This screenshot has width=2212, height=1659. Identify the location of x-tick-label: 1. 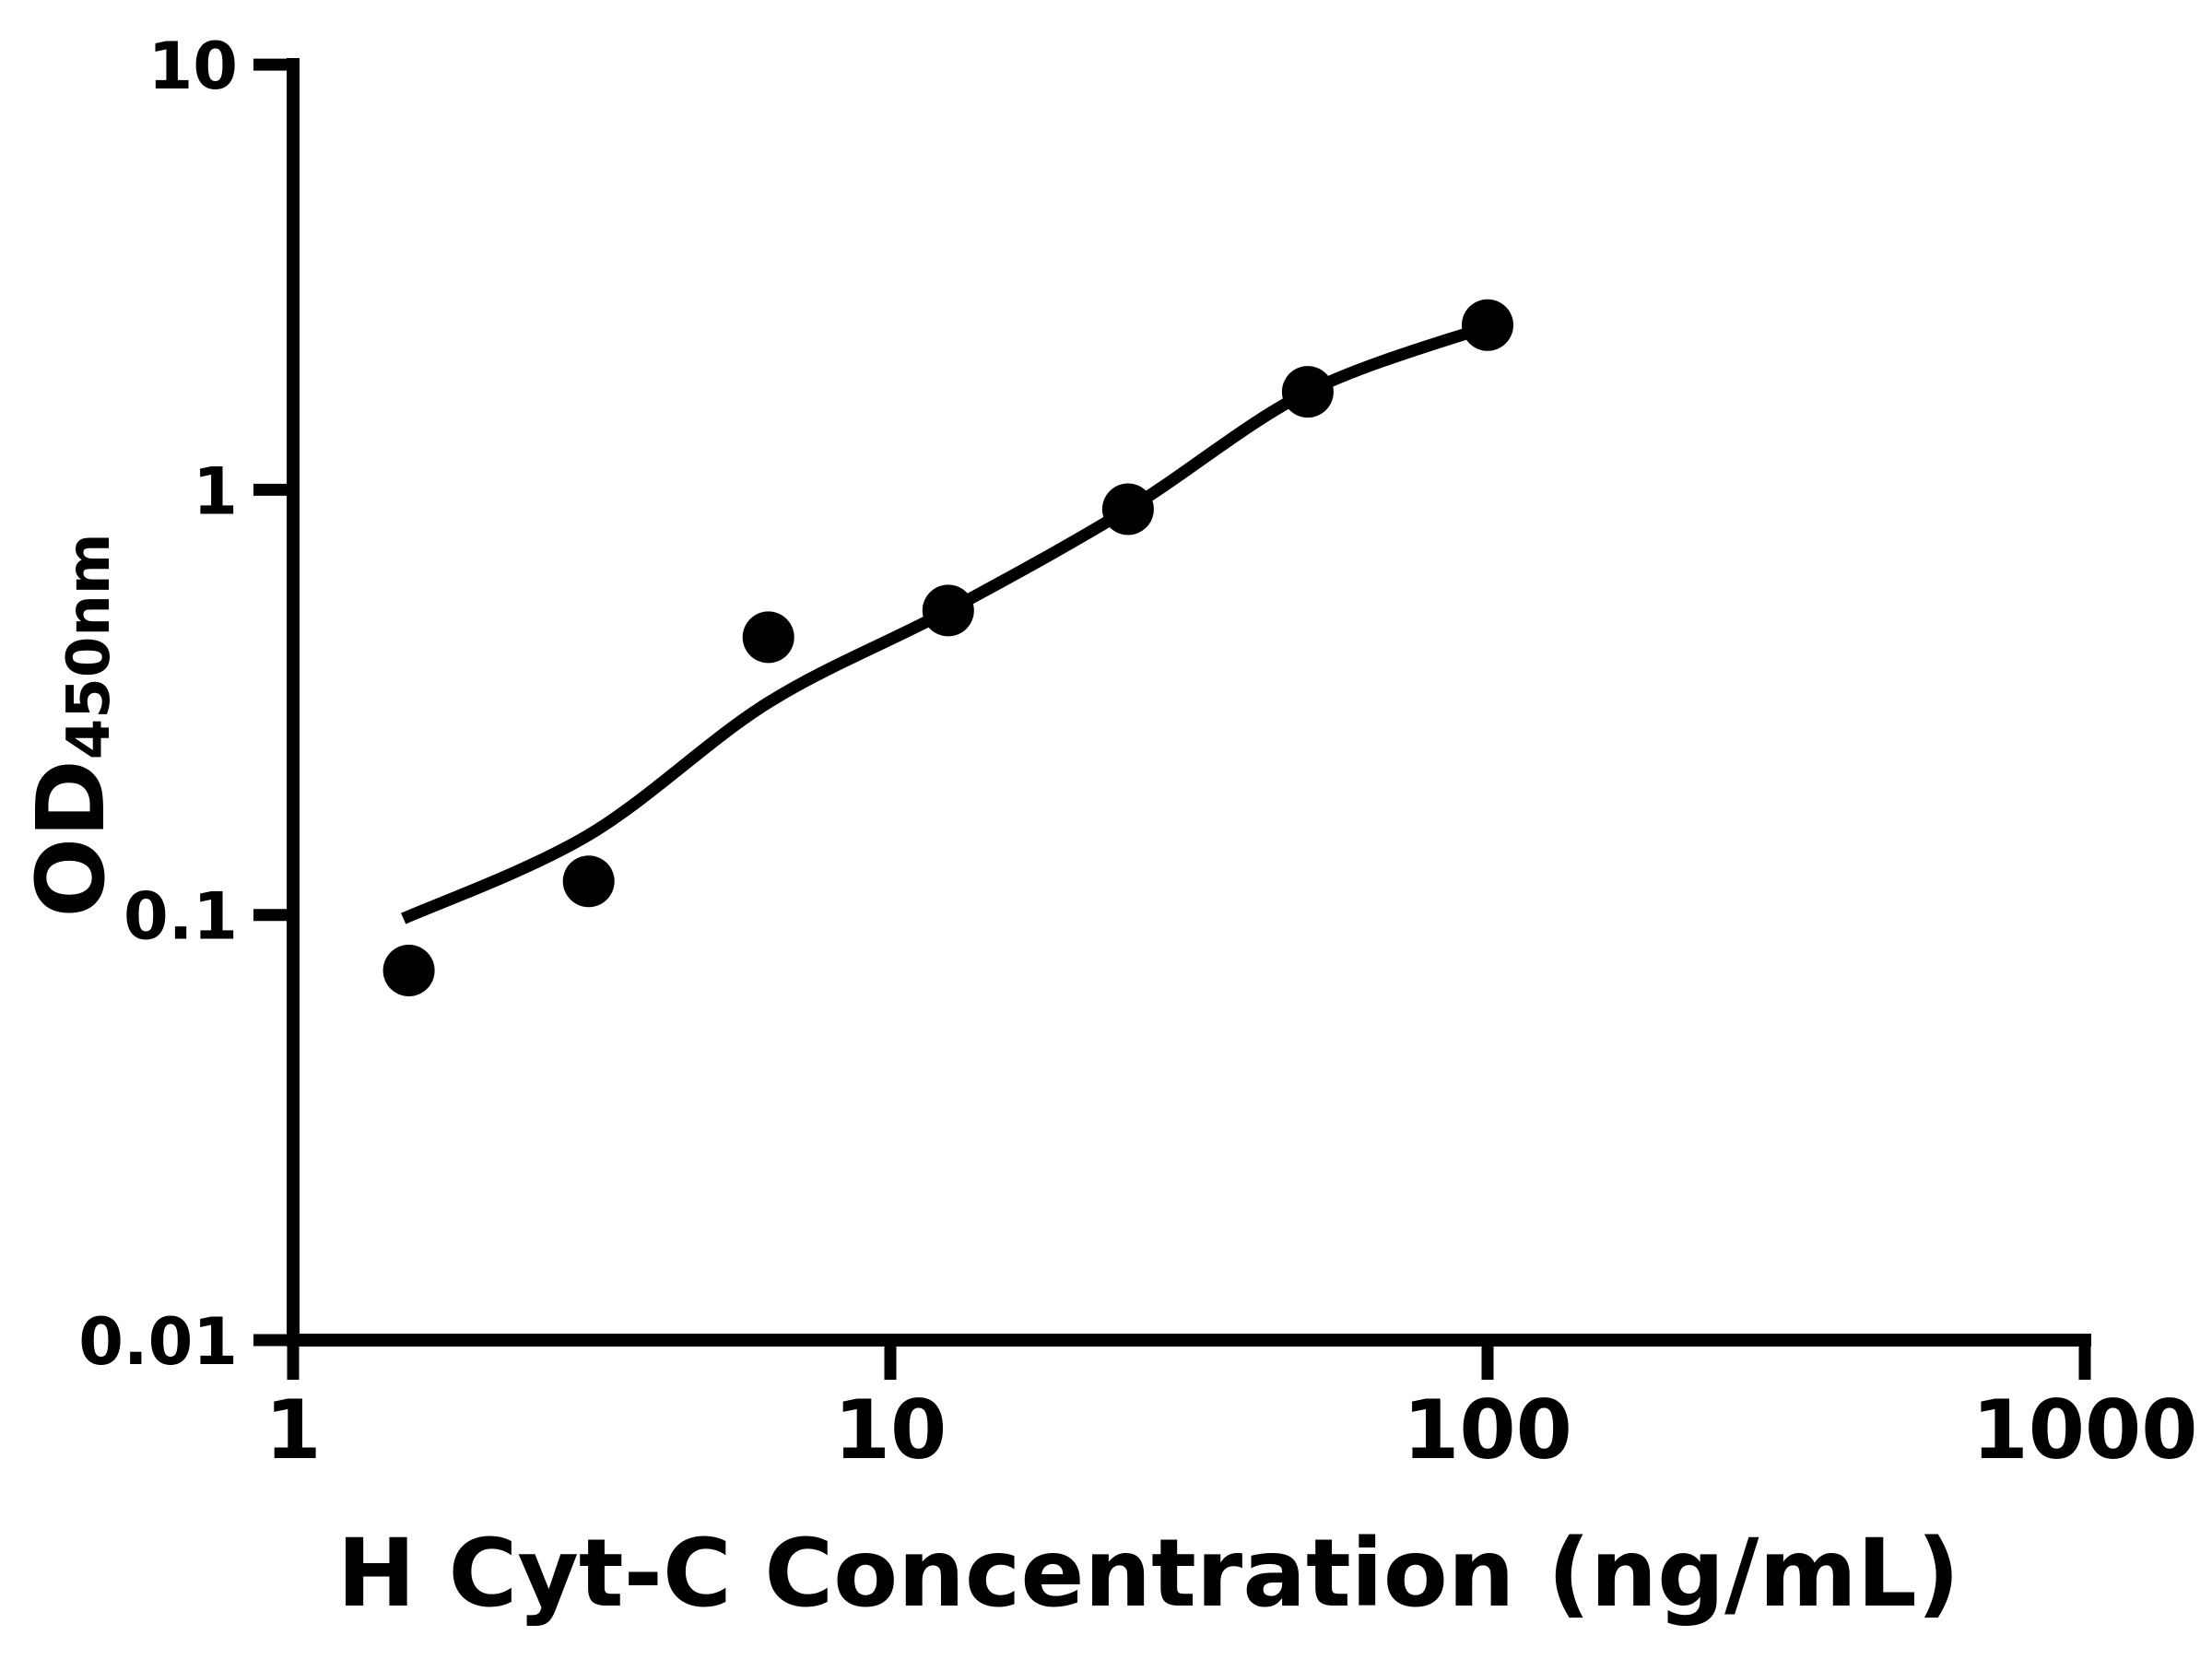
(293, 1429).